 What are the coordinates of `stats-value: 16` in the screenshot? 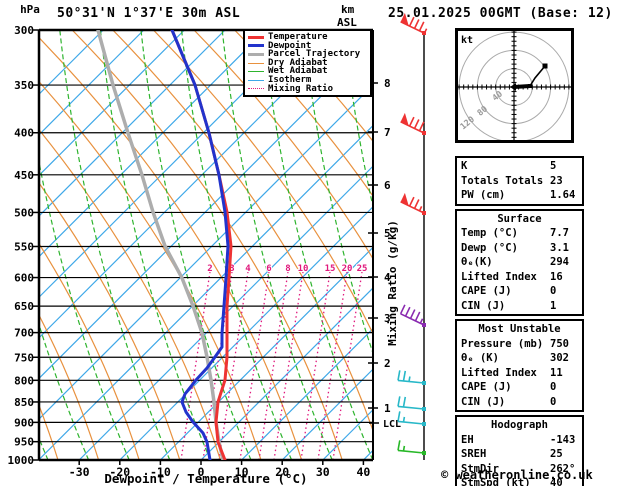 It's located at (556, 276).